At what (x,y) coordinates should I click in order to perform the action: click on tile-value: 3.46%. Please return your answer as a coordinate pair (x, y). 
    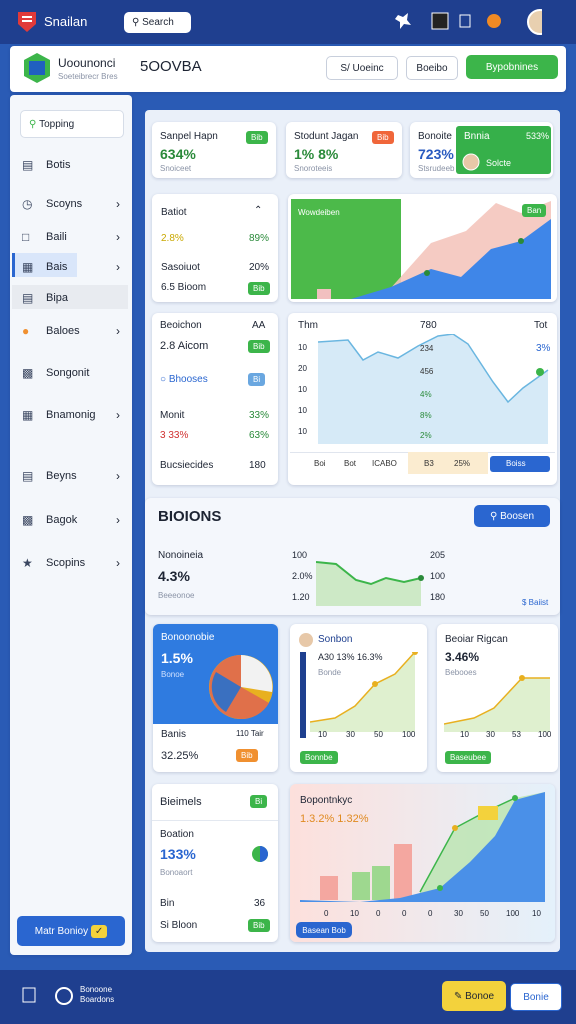
    Looking at the image, I should click on (462, 657).